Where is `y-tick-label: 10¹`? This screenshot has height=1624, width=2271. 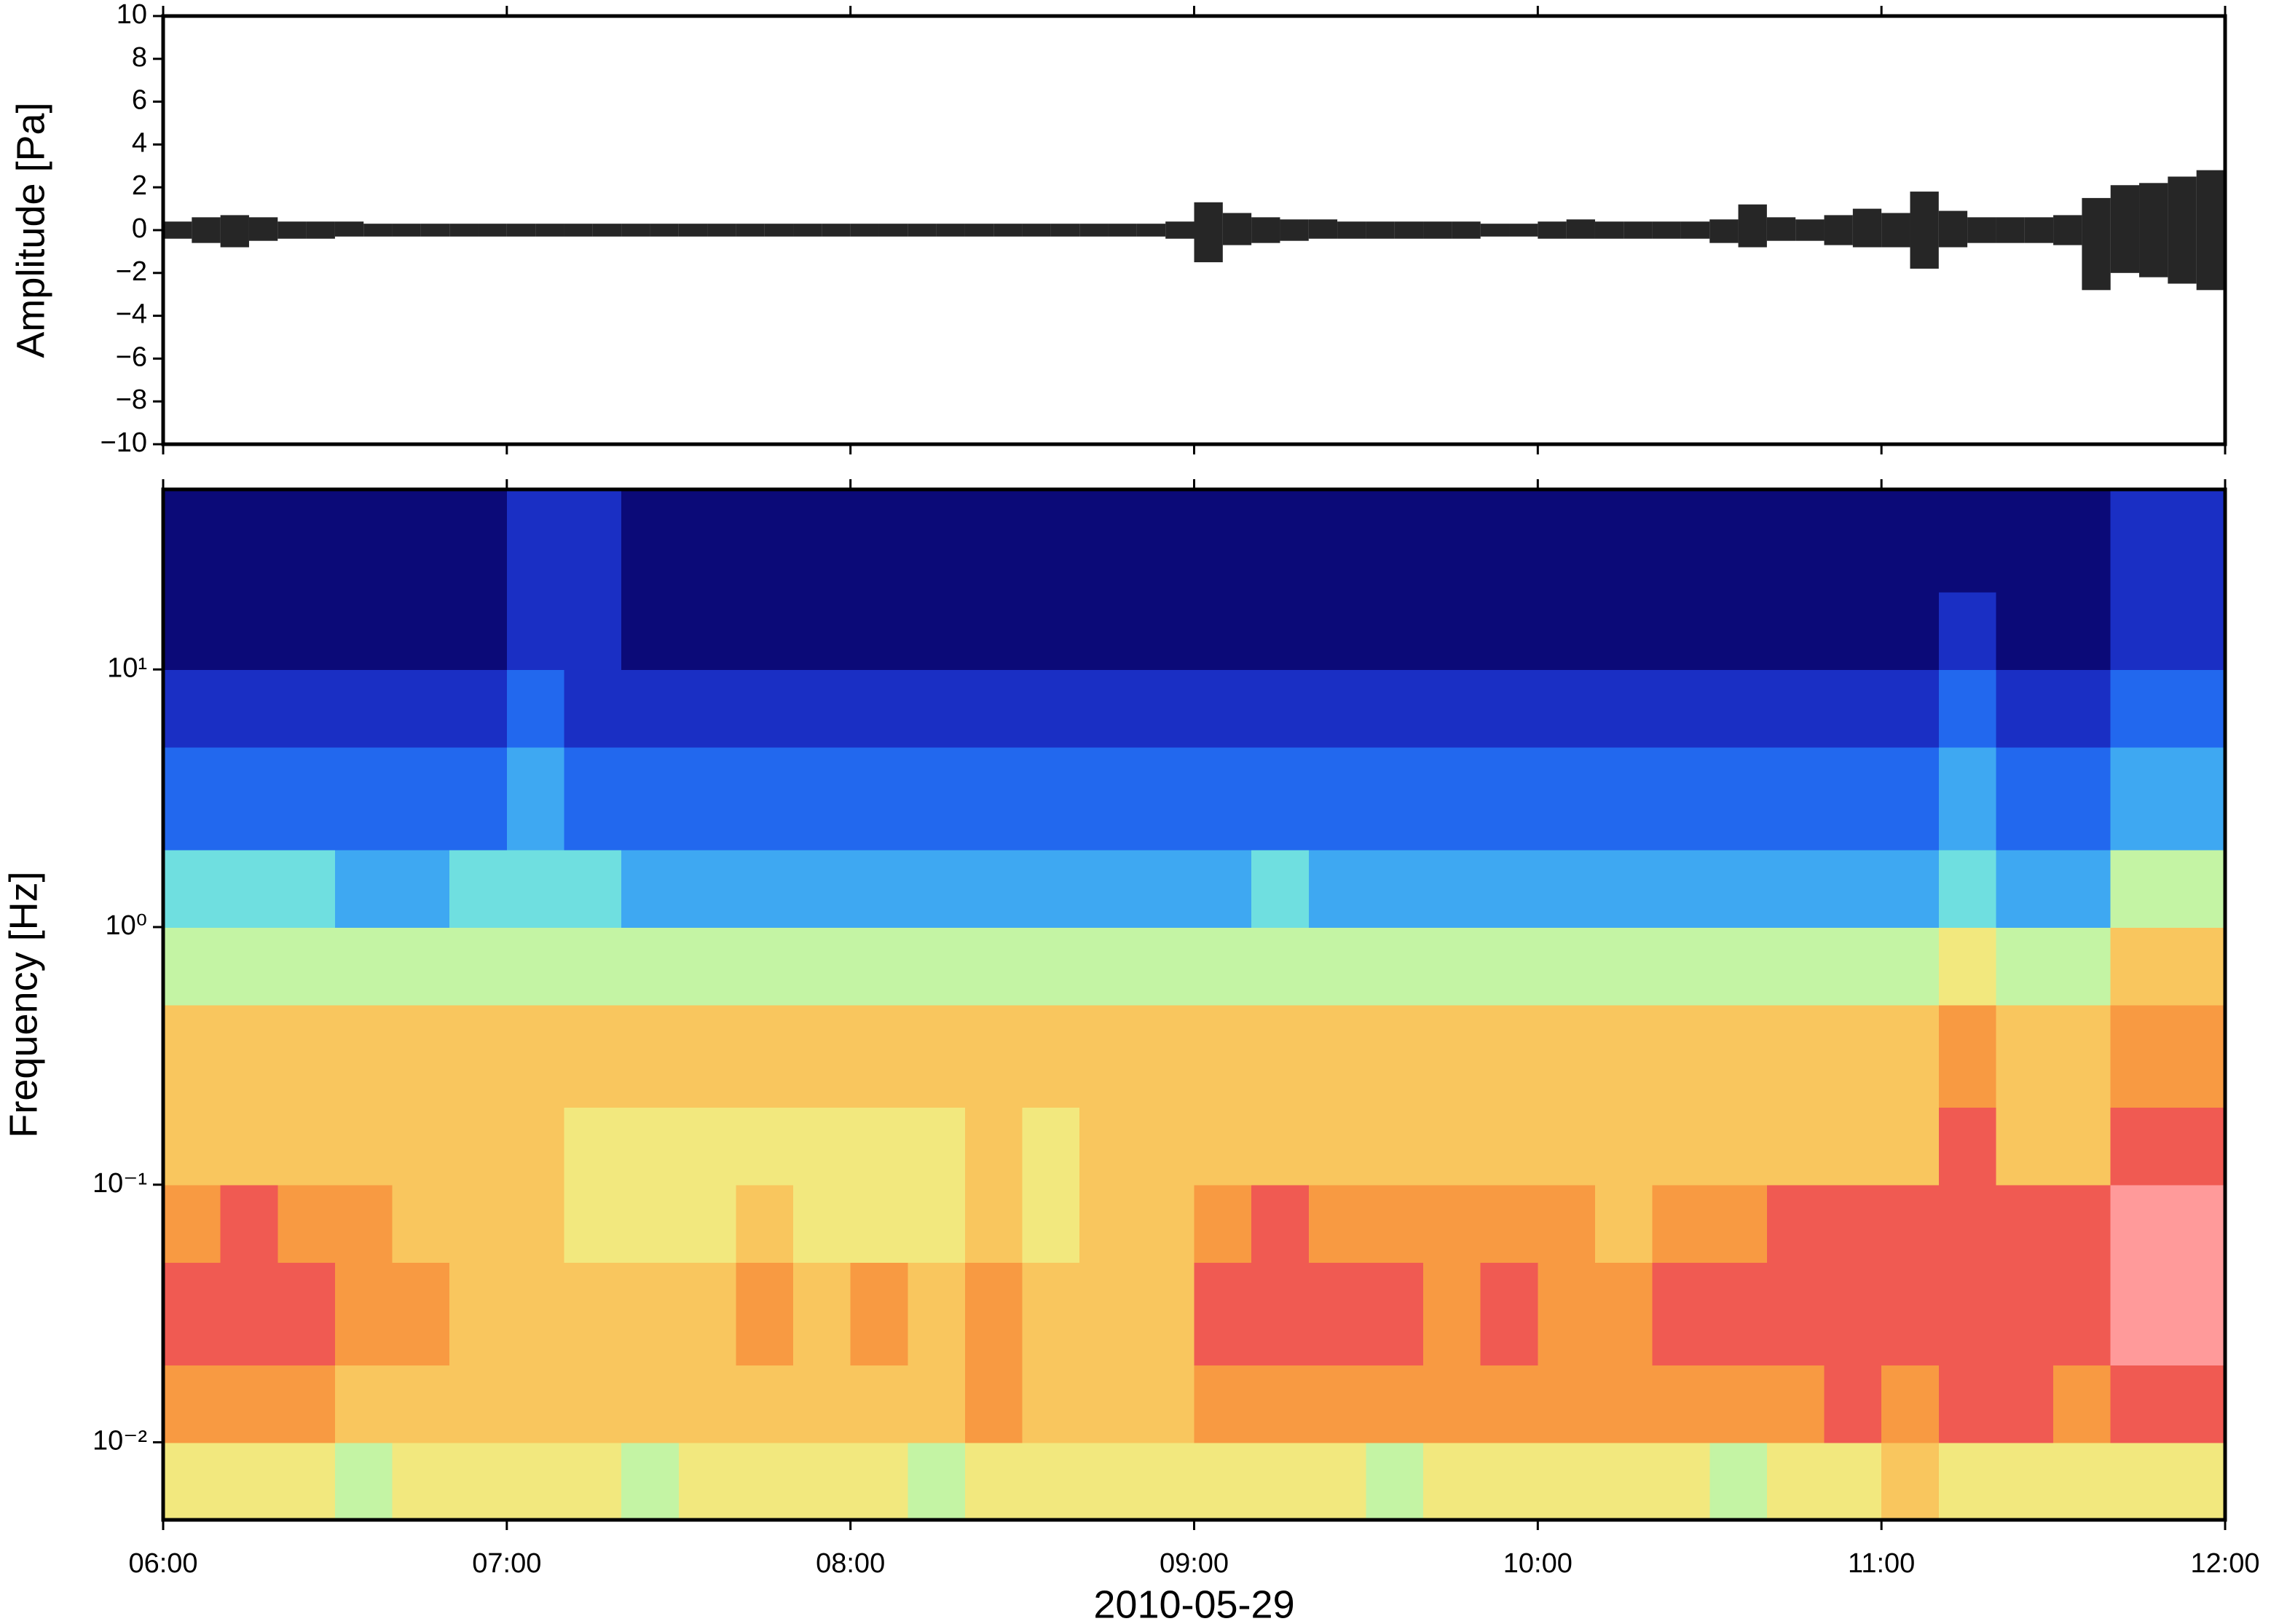
y-tick-label: 10¹ is located at coordinates (127, 668).